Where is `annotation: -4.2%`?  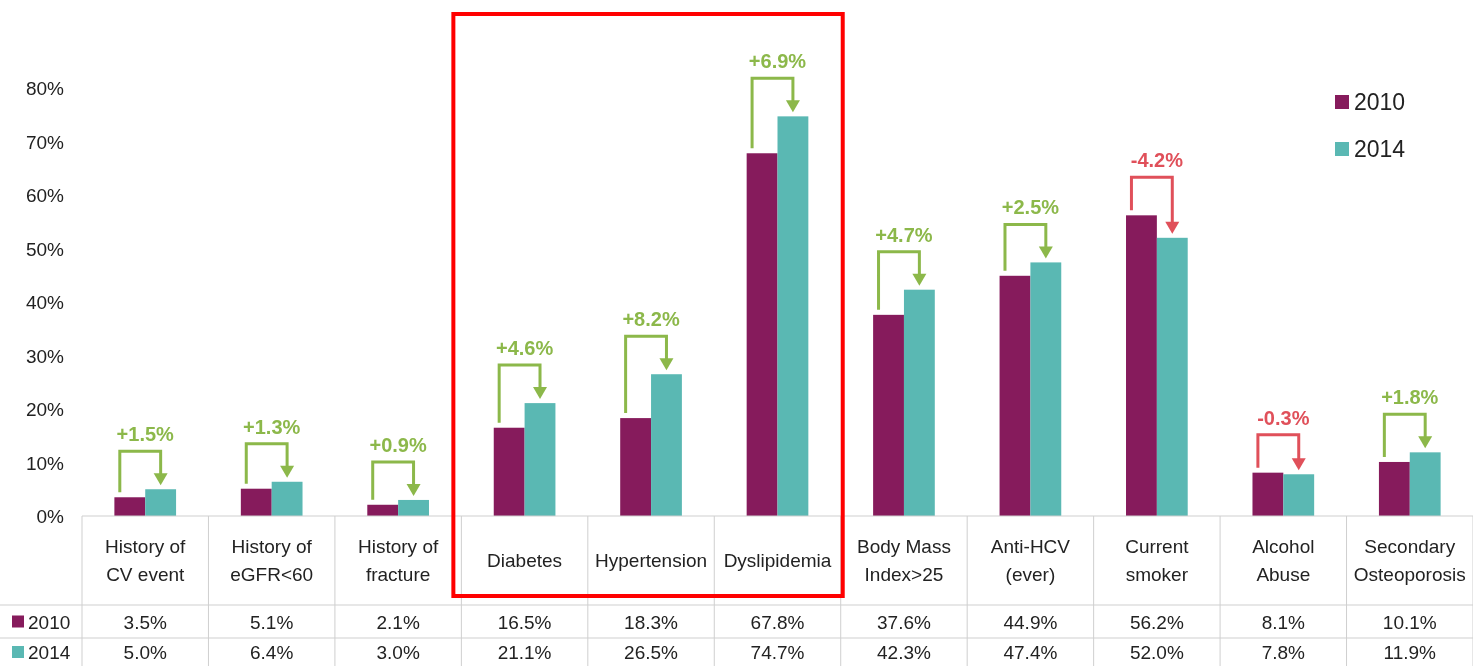
annotation: -4.2% is located at coordinates (1157, 160).